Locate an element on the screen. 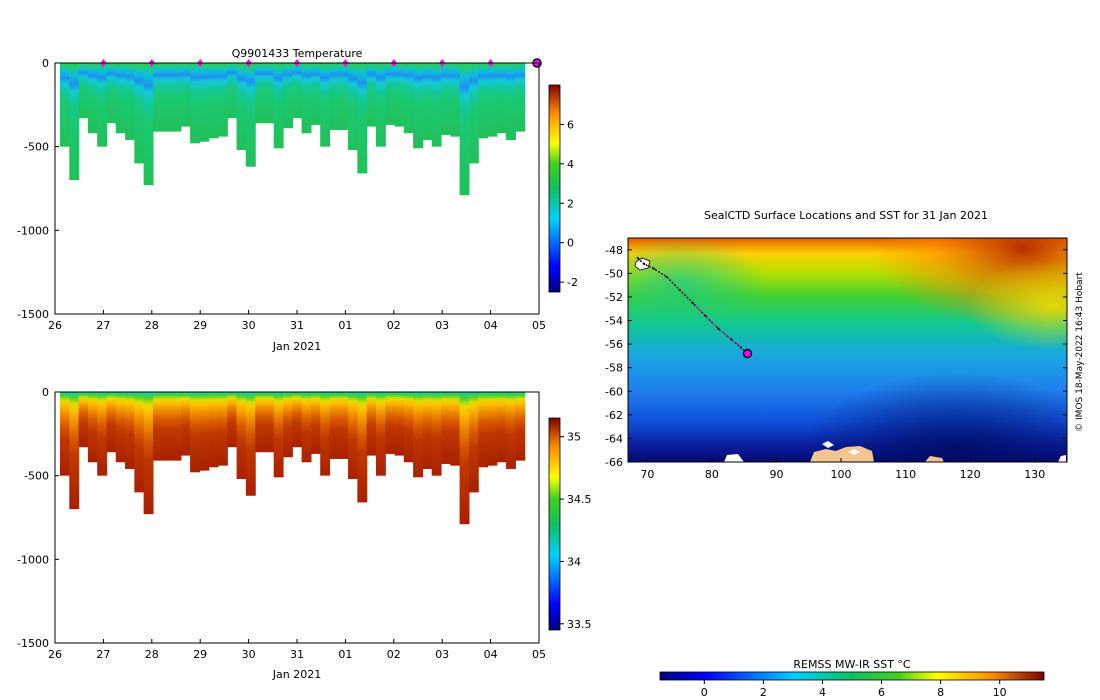  temp-section-bars is located at coordinates (293, 129).